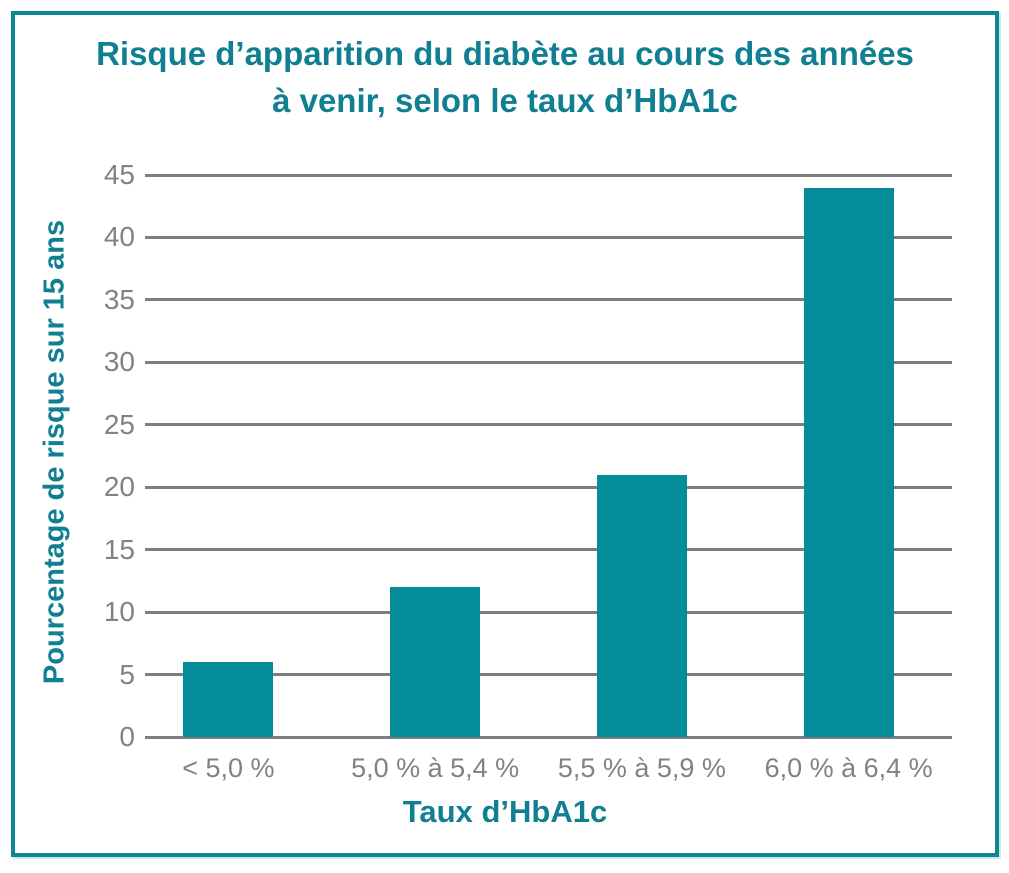 The height and width of the screenshot is (873, 1009). What do you see at coordinates (641, 768) in the screenshot?
I see `category-label-2: 5,5 % à 5,9 %` at bounding box center [641, 768].